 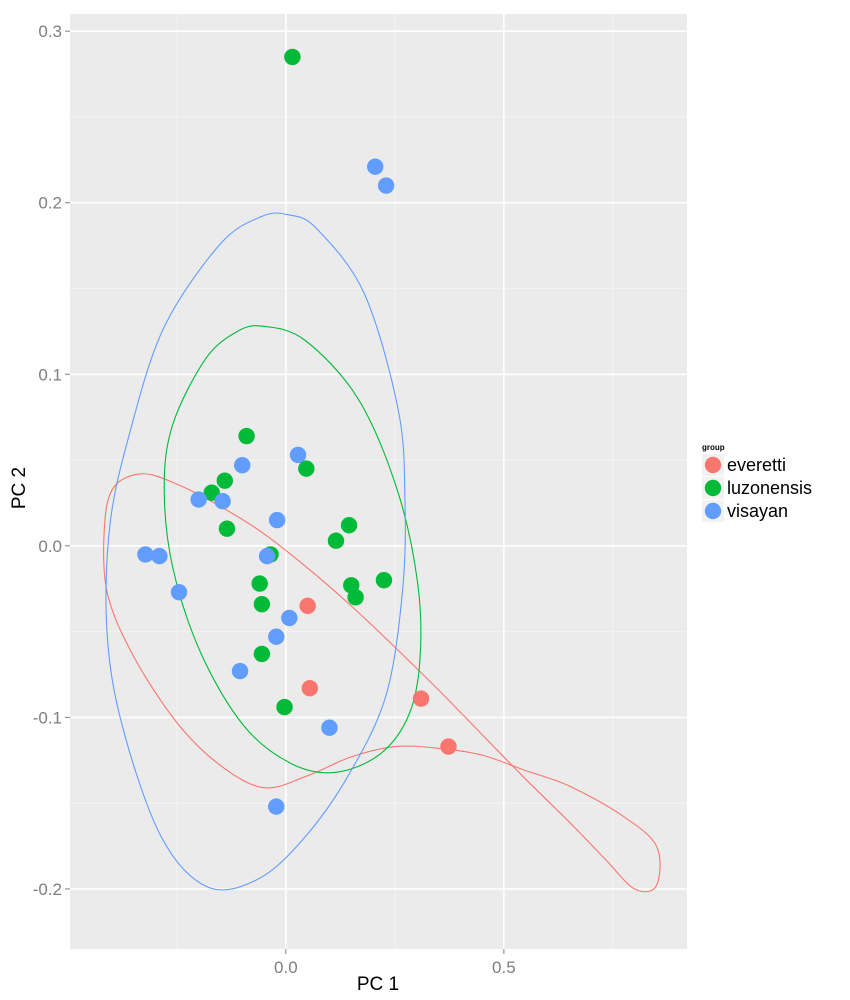 What do you see at coordinates (757, 511) in the screenshot?
I see `legend-label-visayan: visayan` at bounding box center [757, 511].